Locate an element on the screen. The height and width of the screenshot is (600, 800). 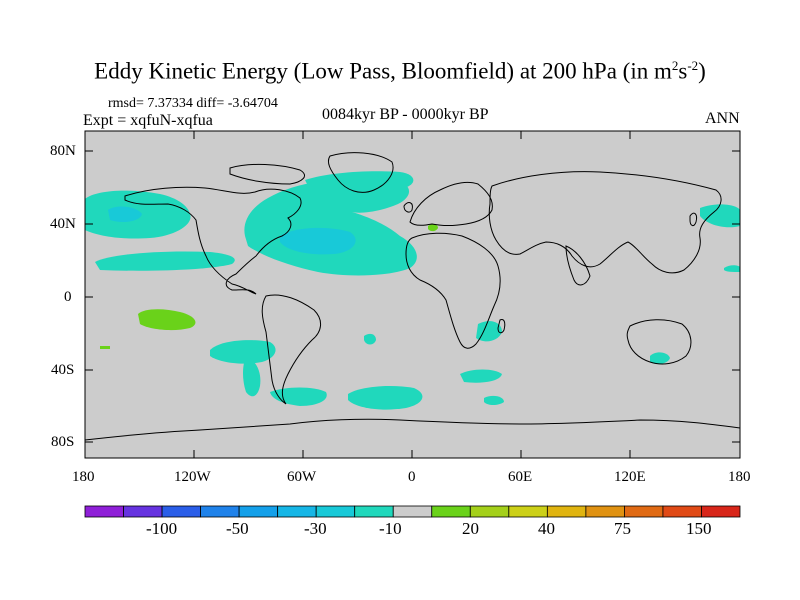
colorbar-label-minus50: -50 is located at coordinates (237, 528).